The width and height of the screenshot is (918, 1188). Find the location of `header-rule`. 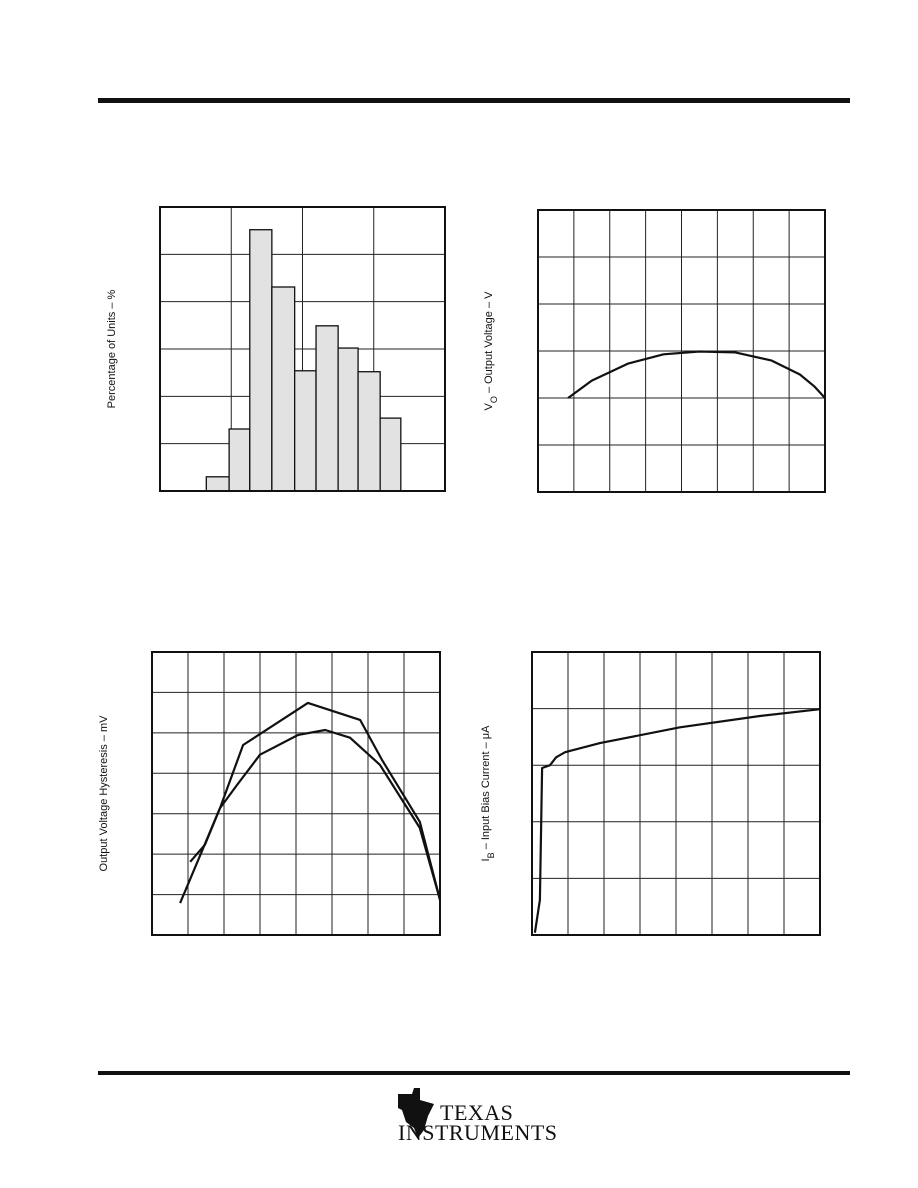

header-rule is located at coordinates (474, 100).